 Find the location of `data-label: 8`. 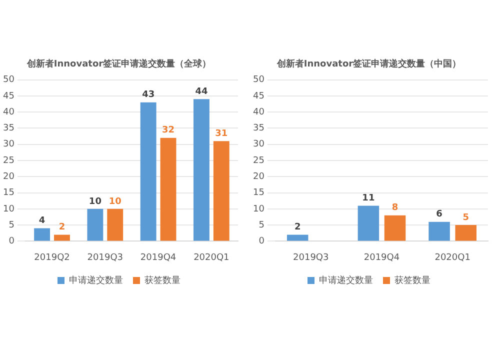

data-label: 8 is located at coordinates (395, 208).